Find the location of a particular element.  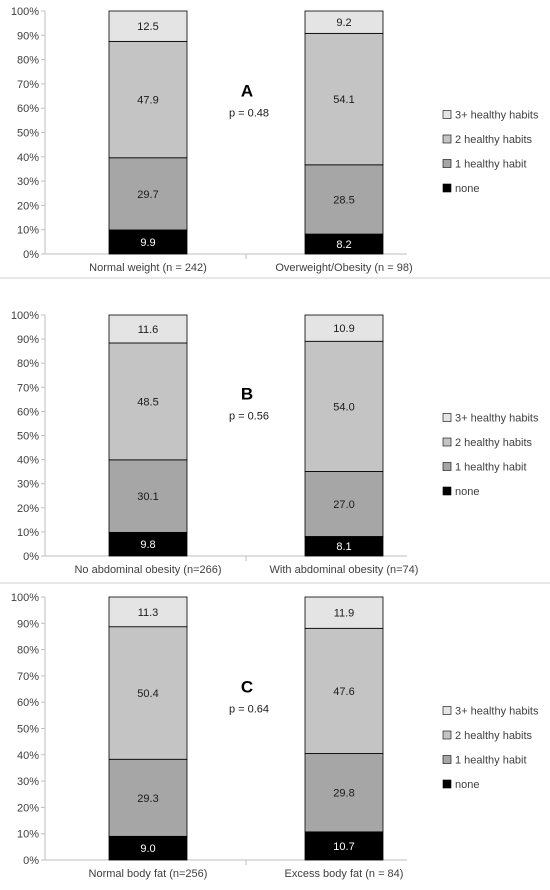

data-label: 11.3 is located at coordinates (148, 613).